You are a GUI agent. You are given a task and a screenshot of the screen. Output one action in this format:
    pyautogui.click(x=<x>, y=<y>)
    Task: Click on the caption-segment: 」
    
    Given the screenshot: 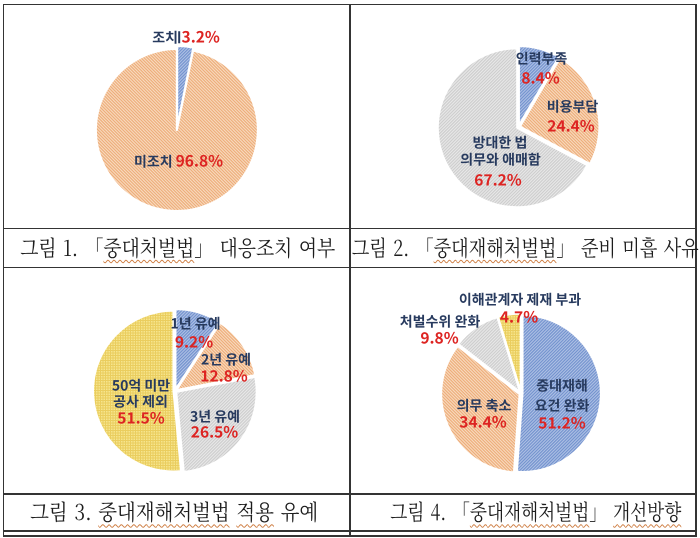 What is the action you would take?
    pyautogui.click(x=600, y=512)
    